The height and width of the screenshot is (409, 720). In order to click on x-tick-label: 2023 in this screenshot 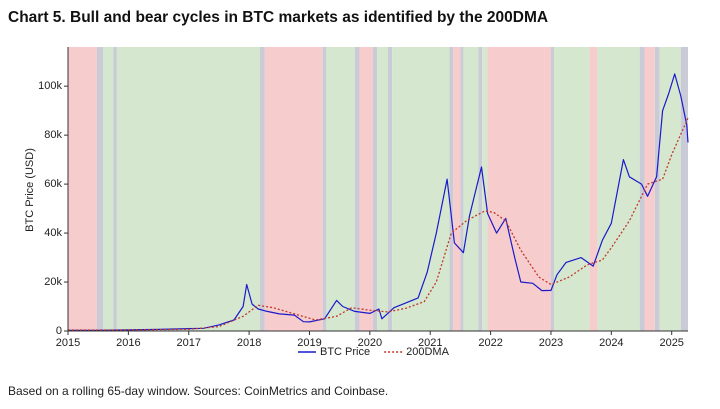, I will do `click(551, 343)`.